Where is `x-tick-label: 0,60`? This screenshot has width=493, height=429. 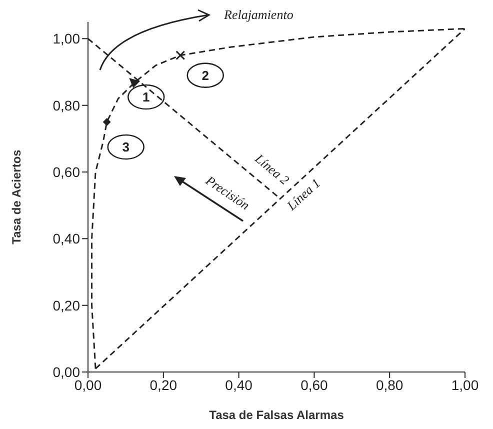
x-tick-label: 0,60 is located at coordinates (314, 384).